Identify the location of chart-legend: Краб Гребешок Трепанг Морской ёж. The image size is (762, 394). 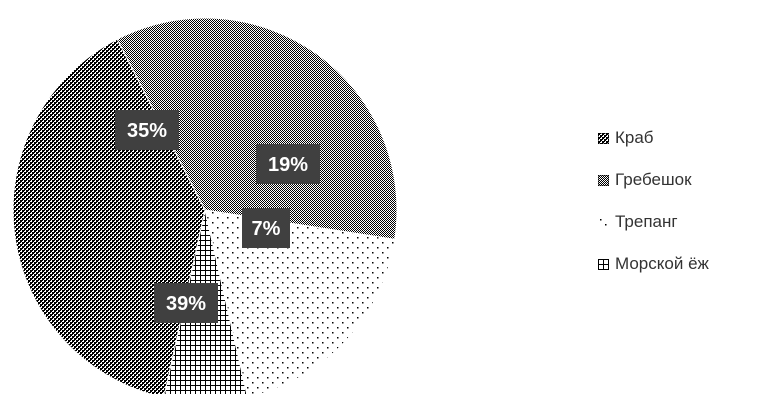
(680, 212).